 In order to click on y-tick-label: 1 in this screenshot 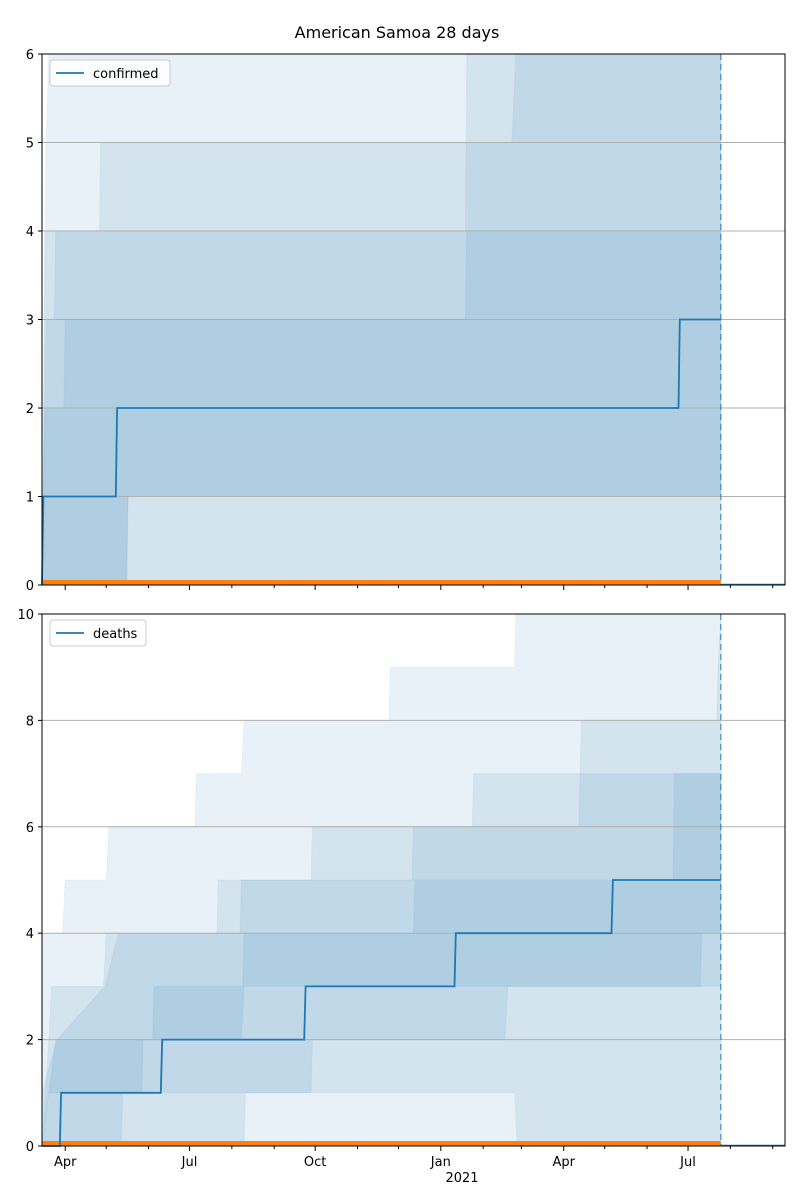, I will do `click(30, 498)`.